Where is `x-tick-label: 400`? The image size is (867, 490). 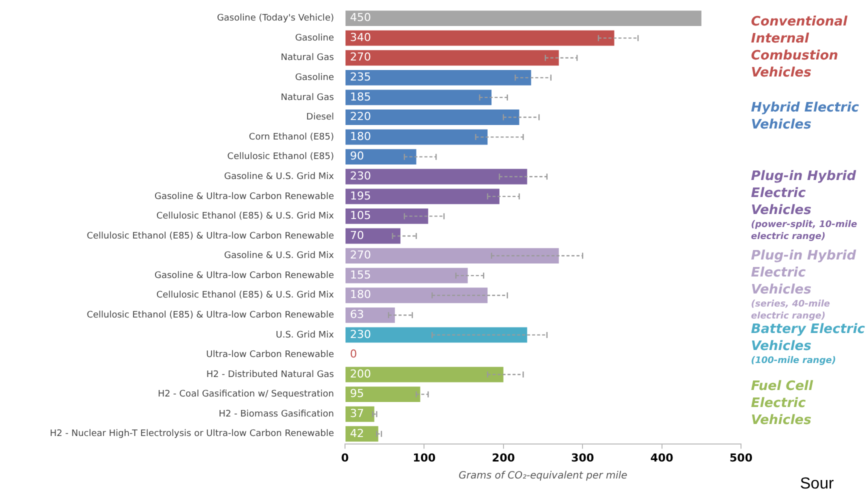
x-tick-label: 400 is located at coordinates (662, 457).